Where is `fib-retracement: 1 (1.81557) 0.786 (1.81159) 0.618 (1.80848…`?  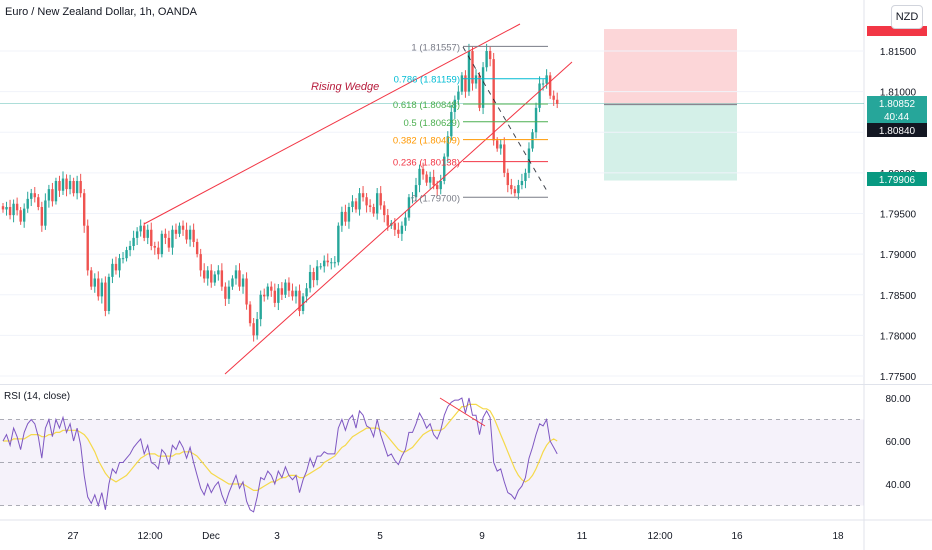
fib-retracement: 1 (1.81557) 0.786 (1.81159) 0.618 (1.80848… is located at coordinates (470, 123).